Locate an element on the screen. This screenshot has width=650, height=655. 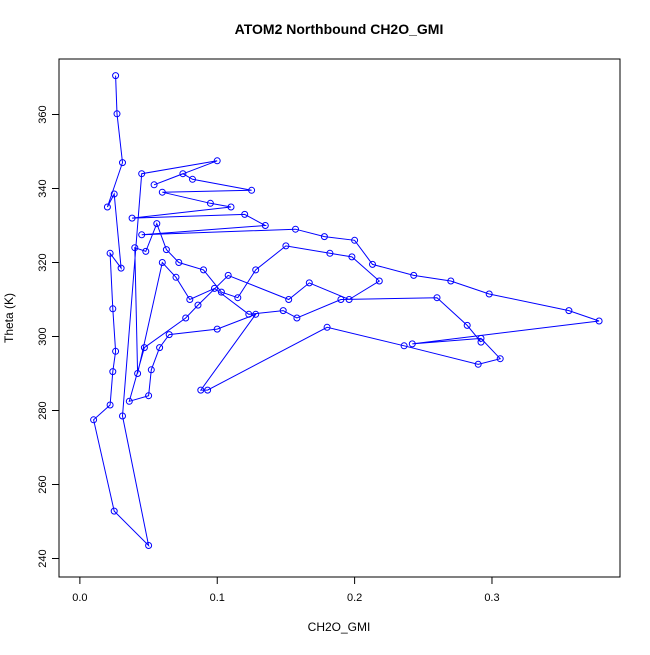
x-tick-label: 0.0 is located at coordinates (79, 598).